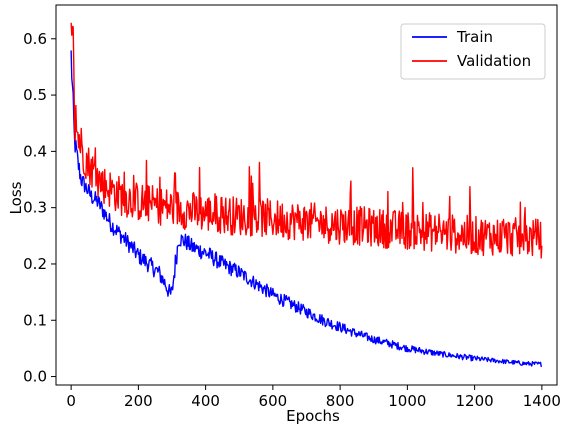  What do you see at coordinates (340, 401) in the screenshot?
I see `x-tick-label: 800` at bounding box center [340, 401].